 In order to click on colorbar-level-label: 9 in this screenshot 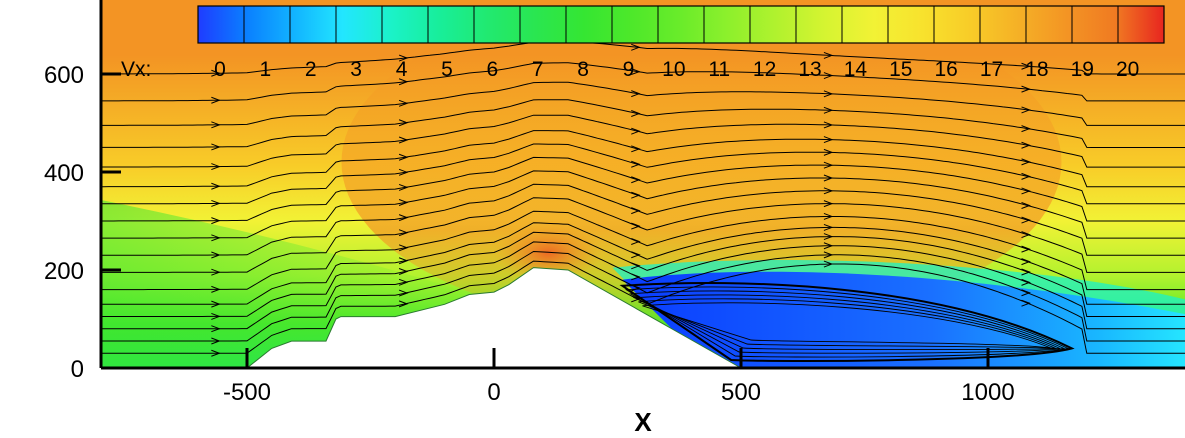, I will do `click(629, 69)`.